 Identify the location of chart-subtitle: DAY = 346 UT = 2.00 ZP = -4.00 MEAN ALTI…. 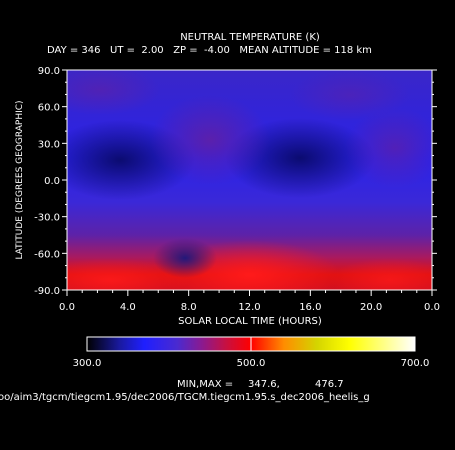
(209, 50).